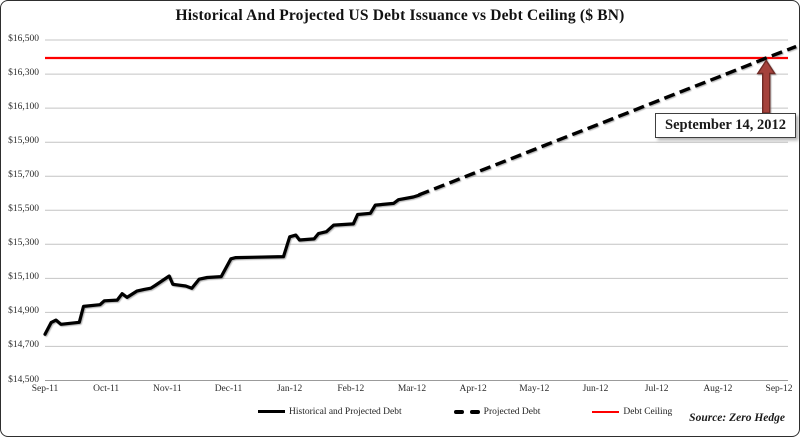 This screenshot has width=800, height=437. I want to click on y-tick-label: $15,900, so click(23, 141).